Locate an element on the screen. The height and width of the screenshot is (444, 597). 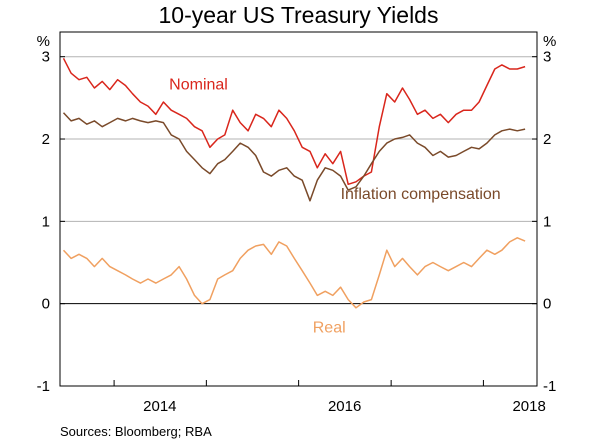
y-tick-label-right: -1 is located at coordinates (549, 386).